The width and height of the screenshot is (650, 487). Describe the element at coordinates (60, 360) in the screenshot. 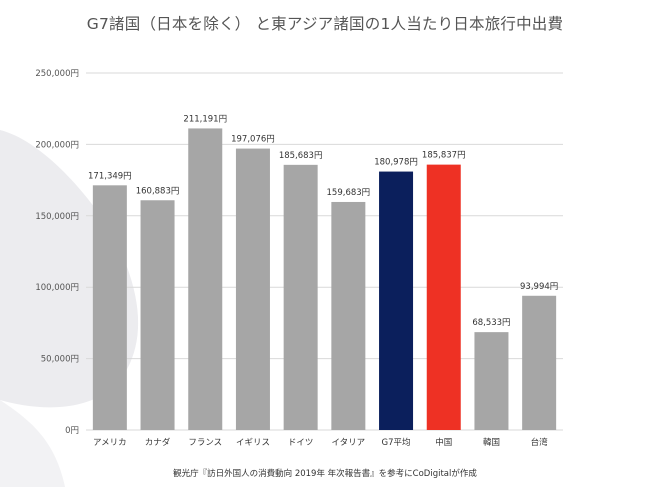

I see `y-tick-label: 50,000円` at that location.